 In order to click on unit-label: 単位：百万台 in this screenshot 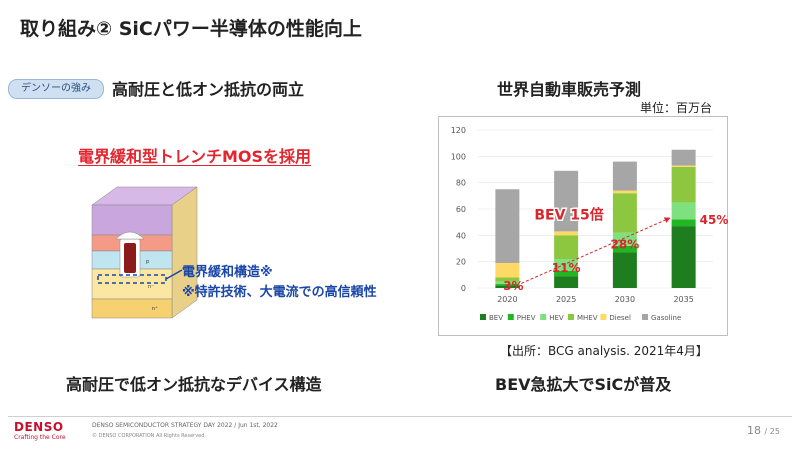, I will do `click(676, 108)`.